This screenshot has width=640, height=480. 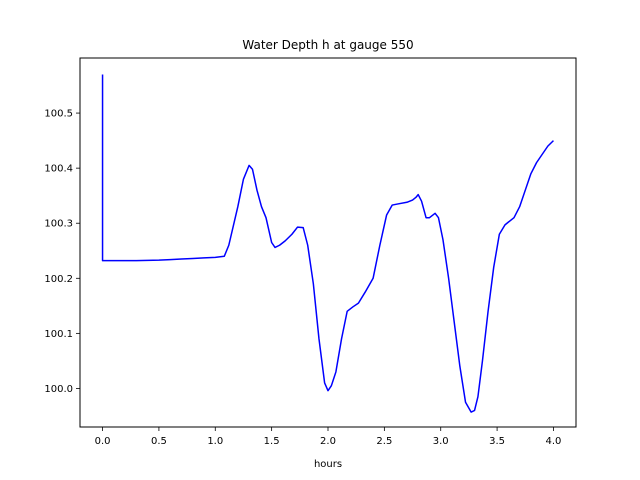 I want to click on x-tick-label: 0.5, so click(x=159, y=441).